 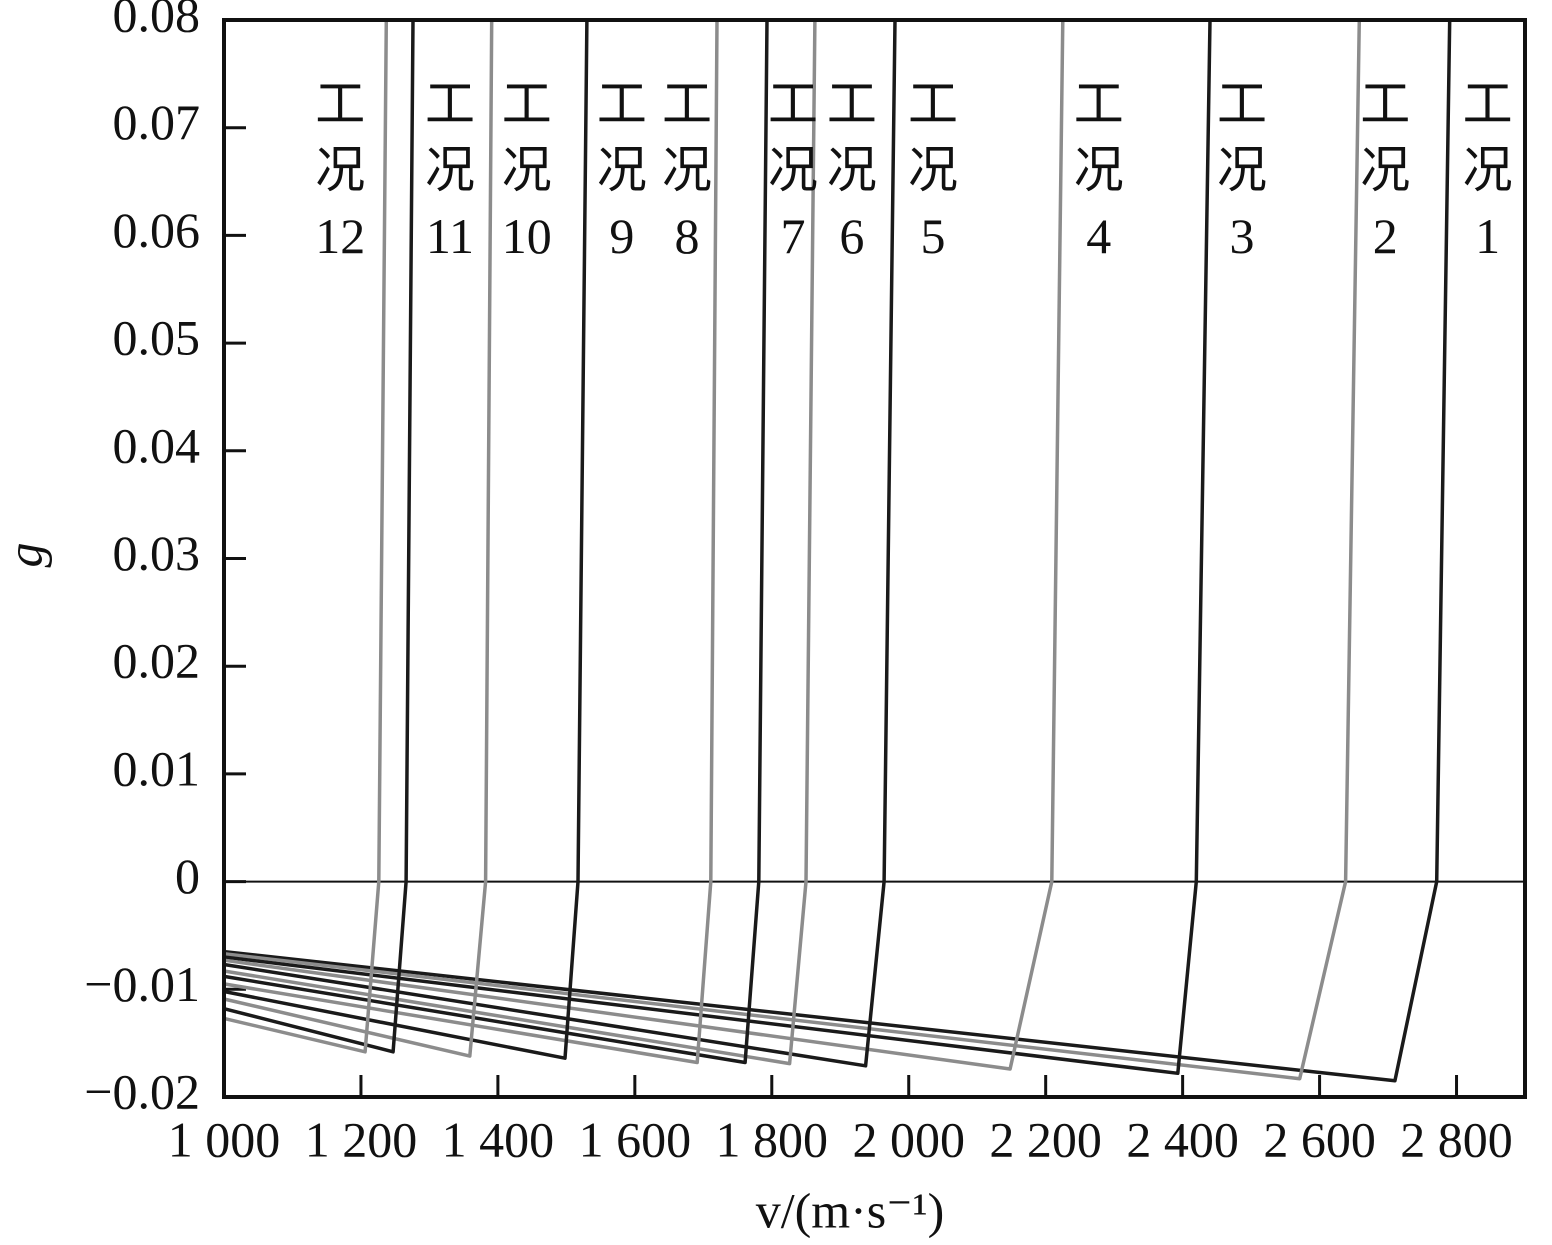 What do you see at coordinates (498, 1139) in the screenshot?
I see `x-tick-label: 1 400` at bounding box center [498, 1139].